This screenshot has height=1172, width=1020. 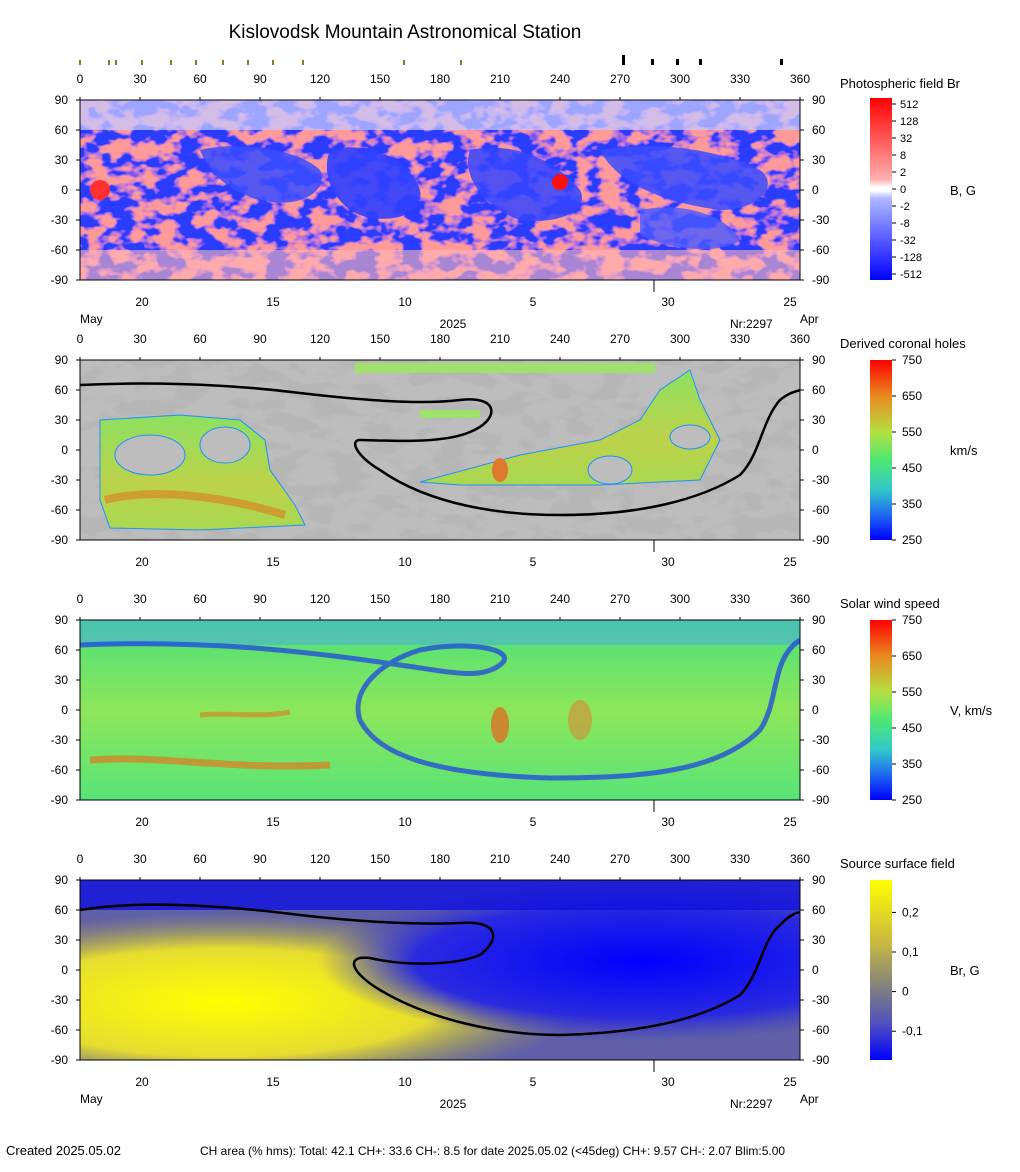 What do you see at coordinates (751, 324) in the screenshot?
I see `rotation-label-top: Nr:2297` at bounding box center [751, 324].